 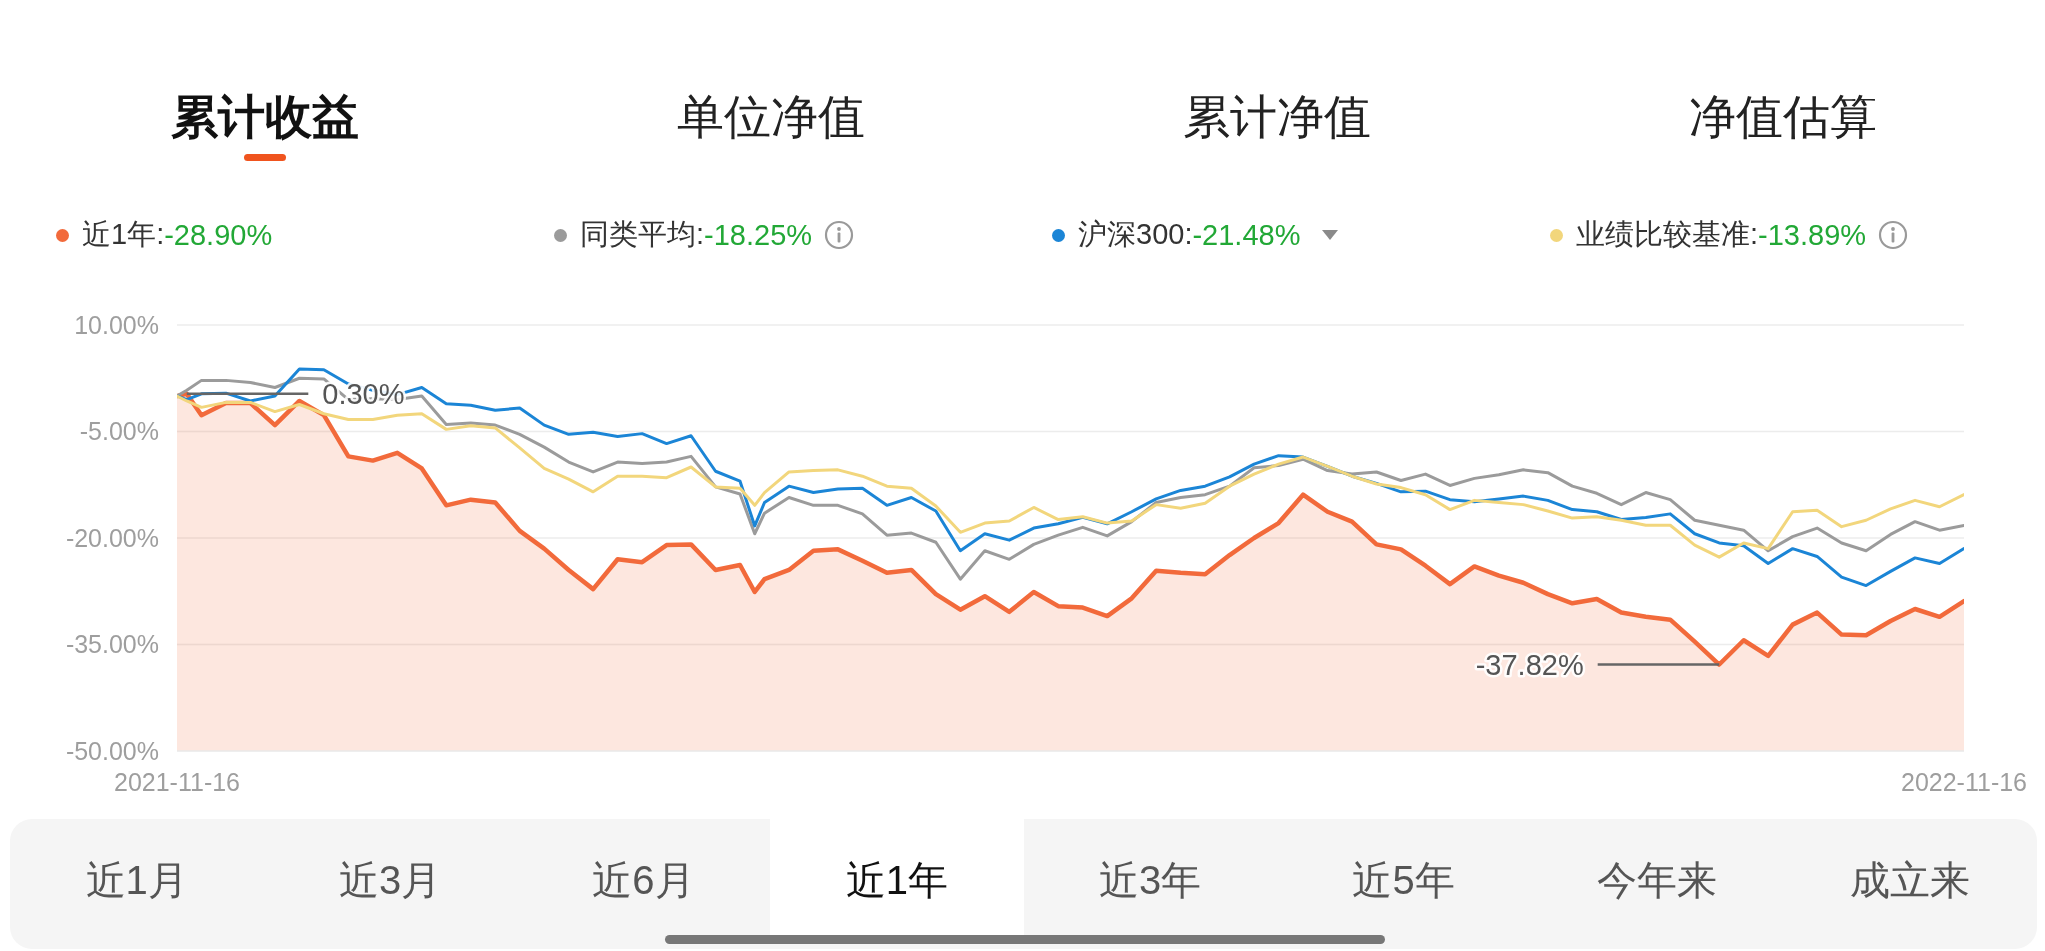 What do you see at coordinates (1783, 117) in the screenshot?
I see `text: 净值估算` at bounding box center [1783, 117].